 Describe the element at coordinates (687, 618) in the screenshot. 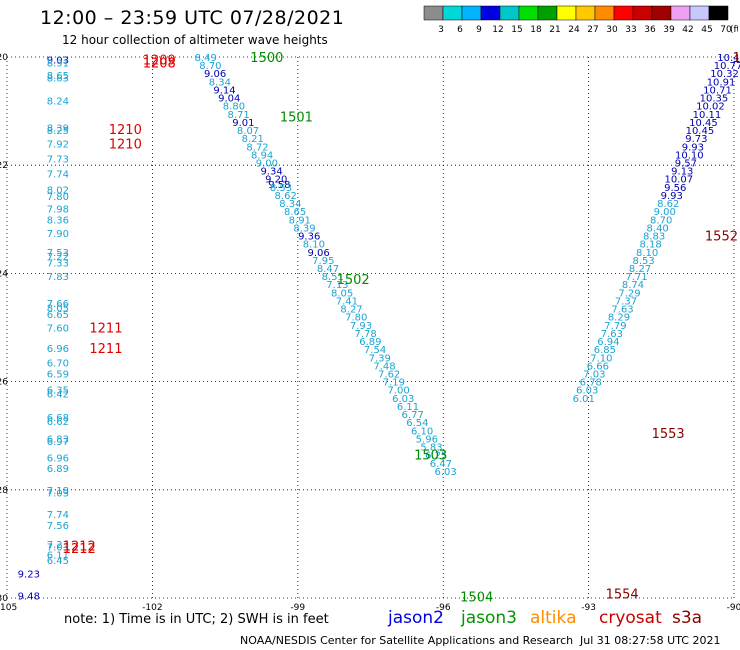

I see `legend-s3a: s3a` at that location.